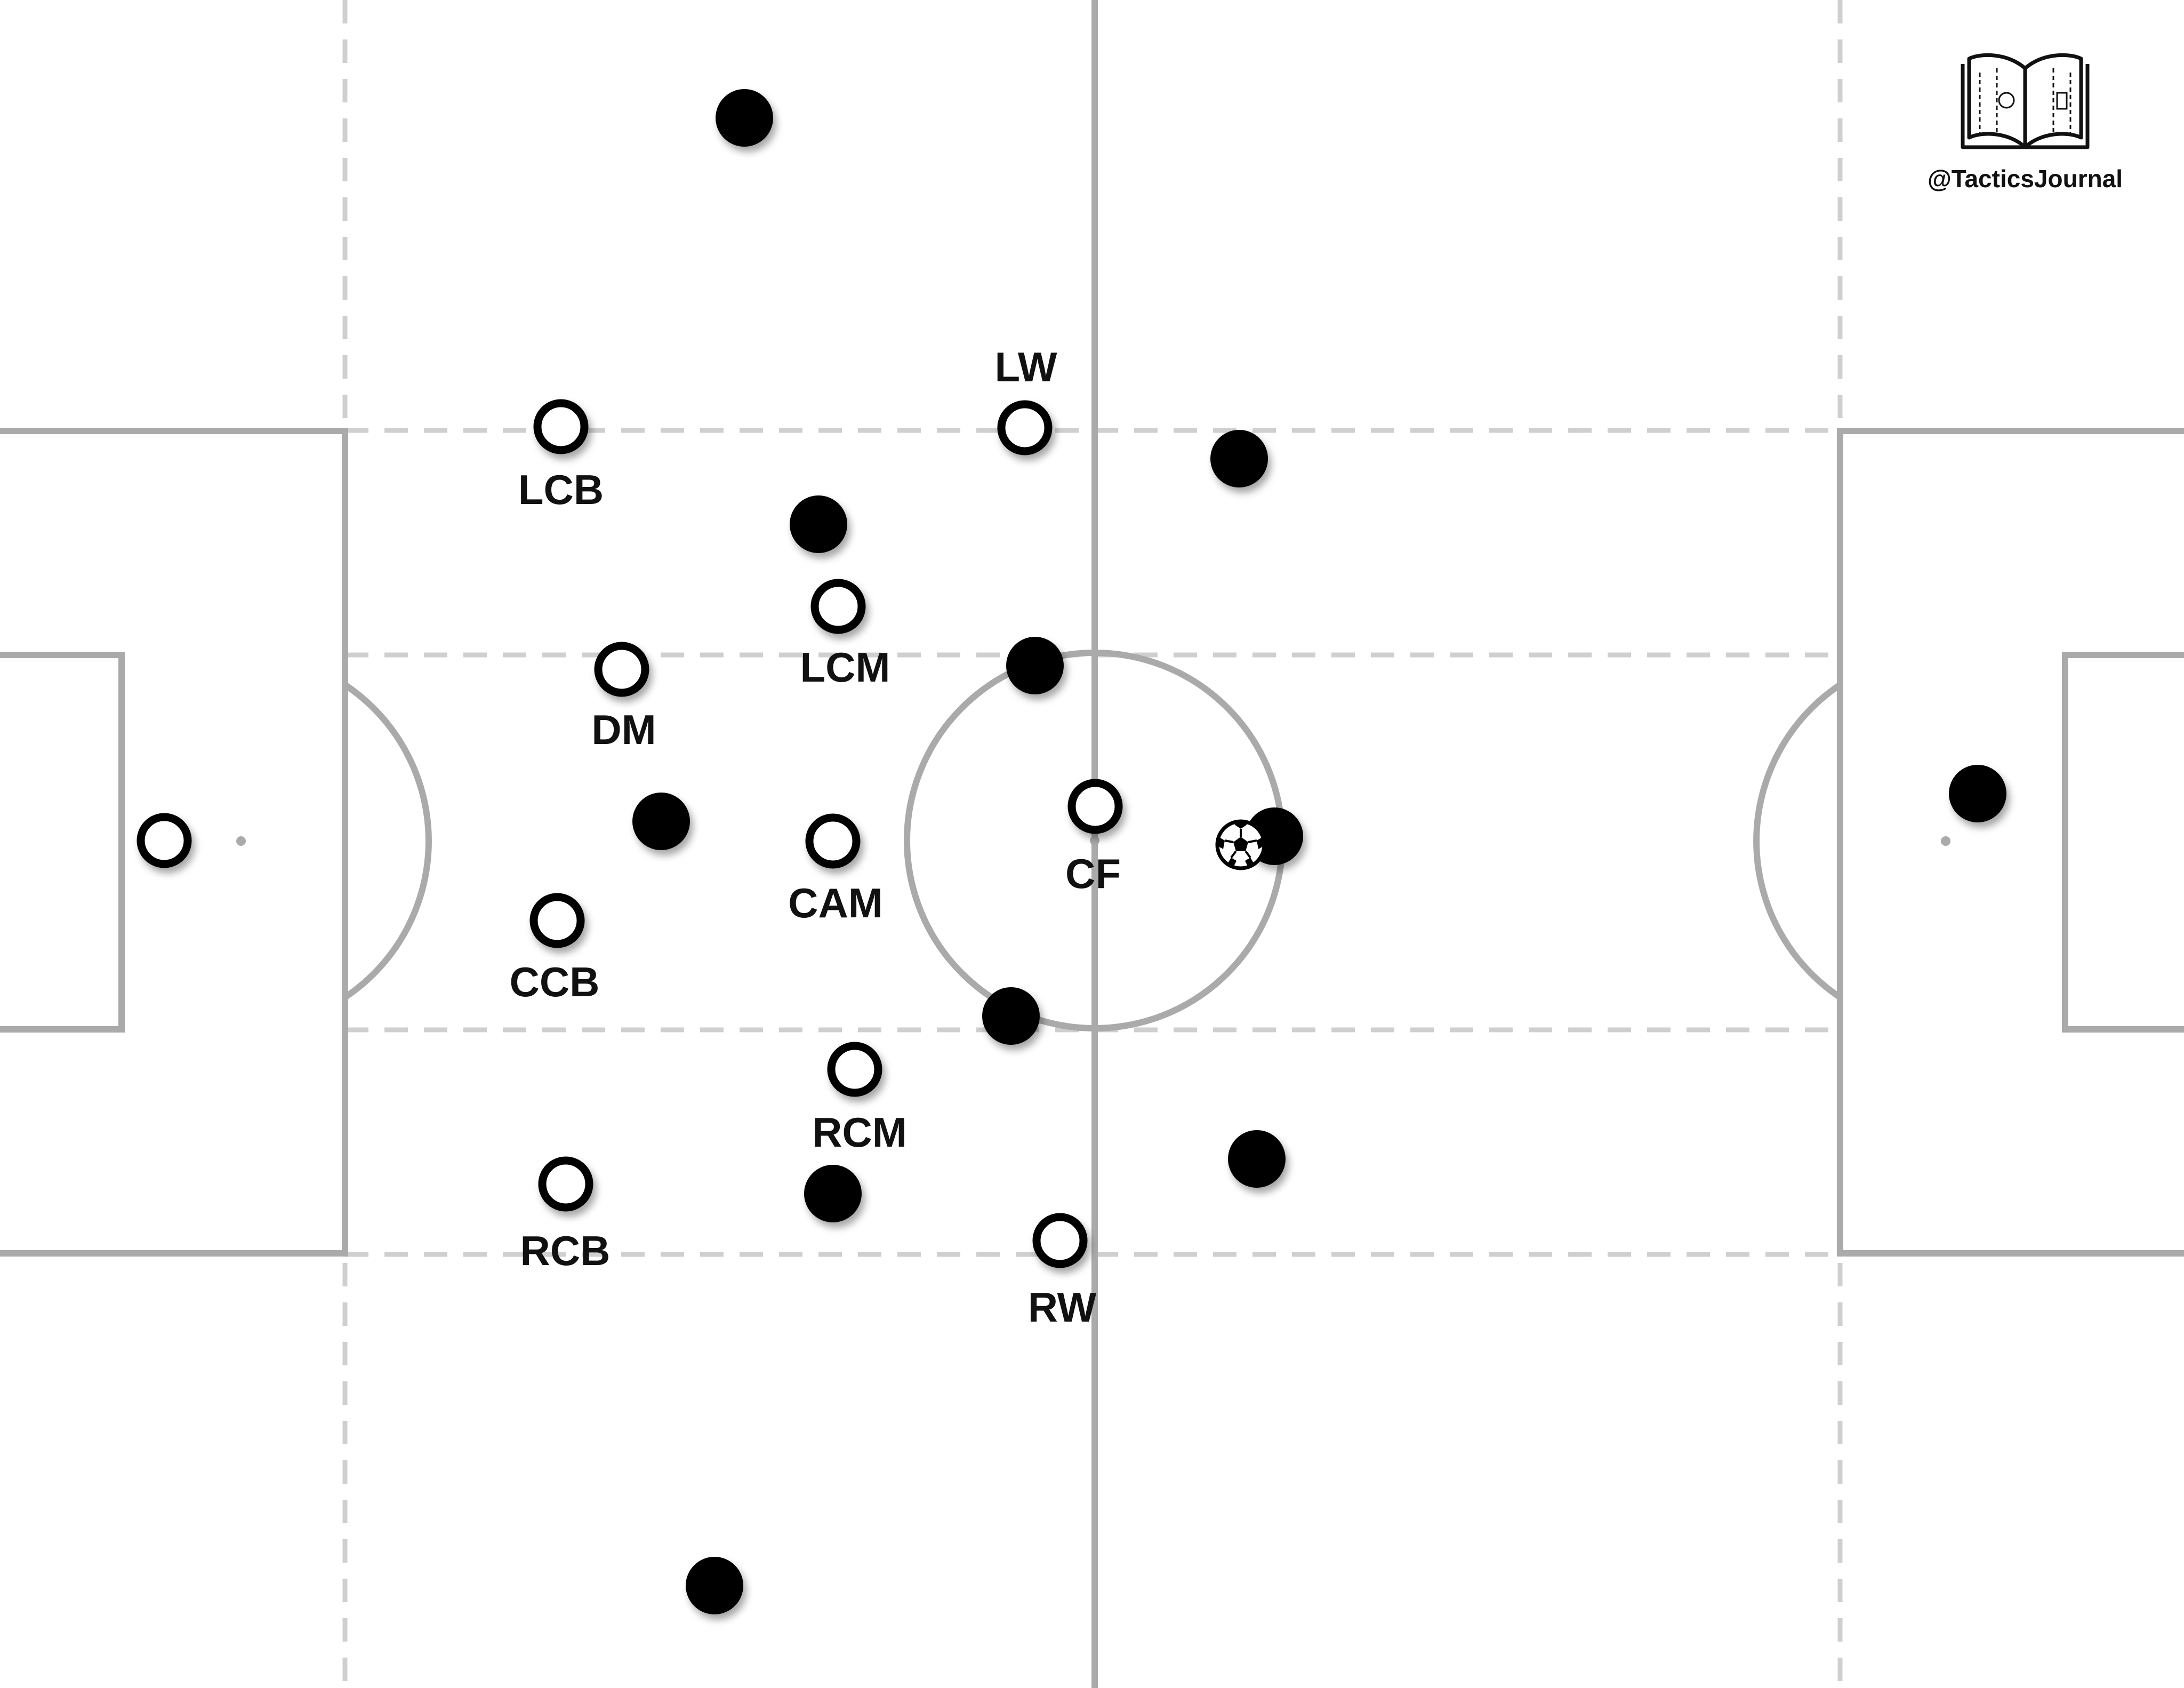 Image resolution: width=2184 pixels, height=1688 pixels. What do you see at coordinates (1026, 366) in the screenshot?
I see `player-label-lw: LW` at bounding box center [1026, 366].